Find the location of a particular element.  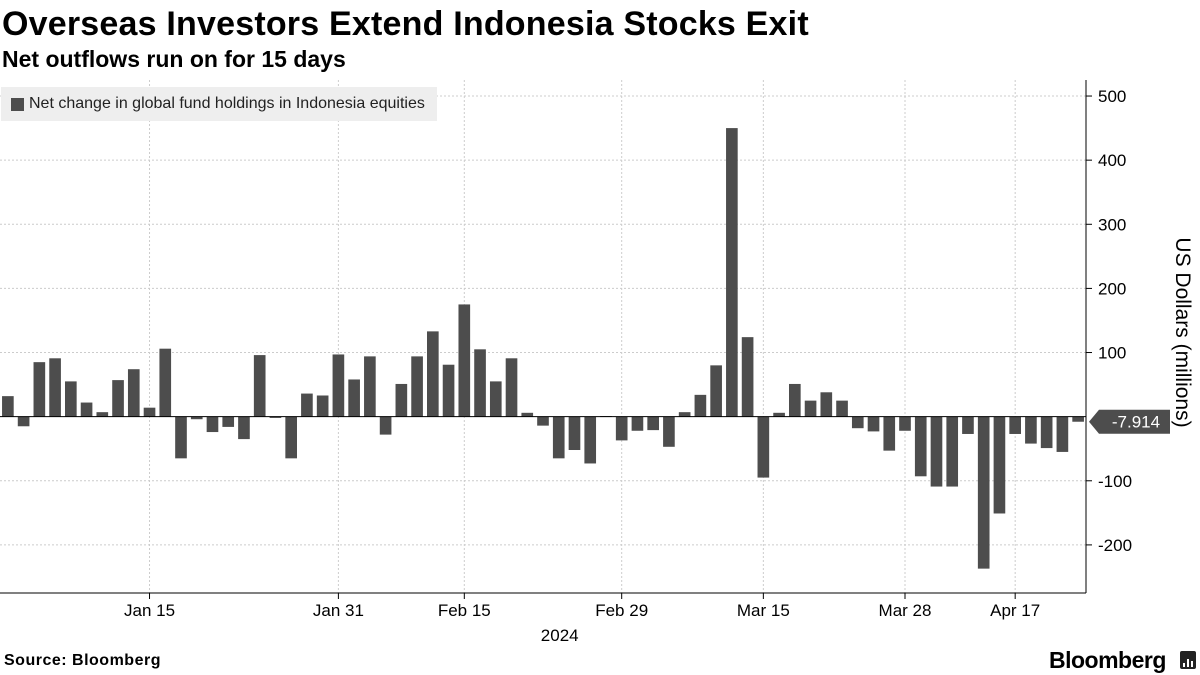

year-label: 2024 is located at coordinates (560, 635).